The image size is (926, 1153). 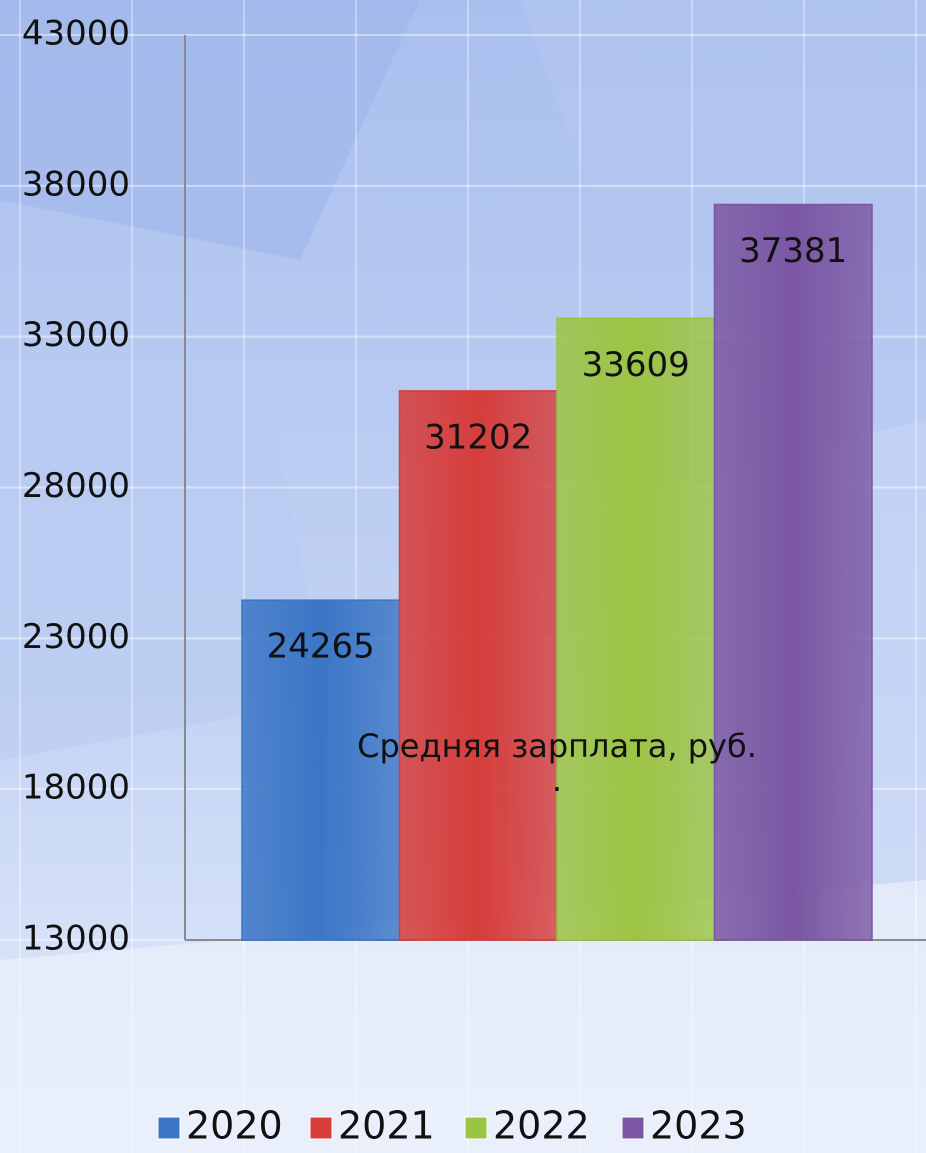 What do you see at coordinates (636, 365) in the screenshot?
I see `value-label: 33609` at bounding box center [636, 365].